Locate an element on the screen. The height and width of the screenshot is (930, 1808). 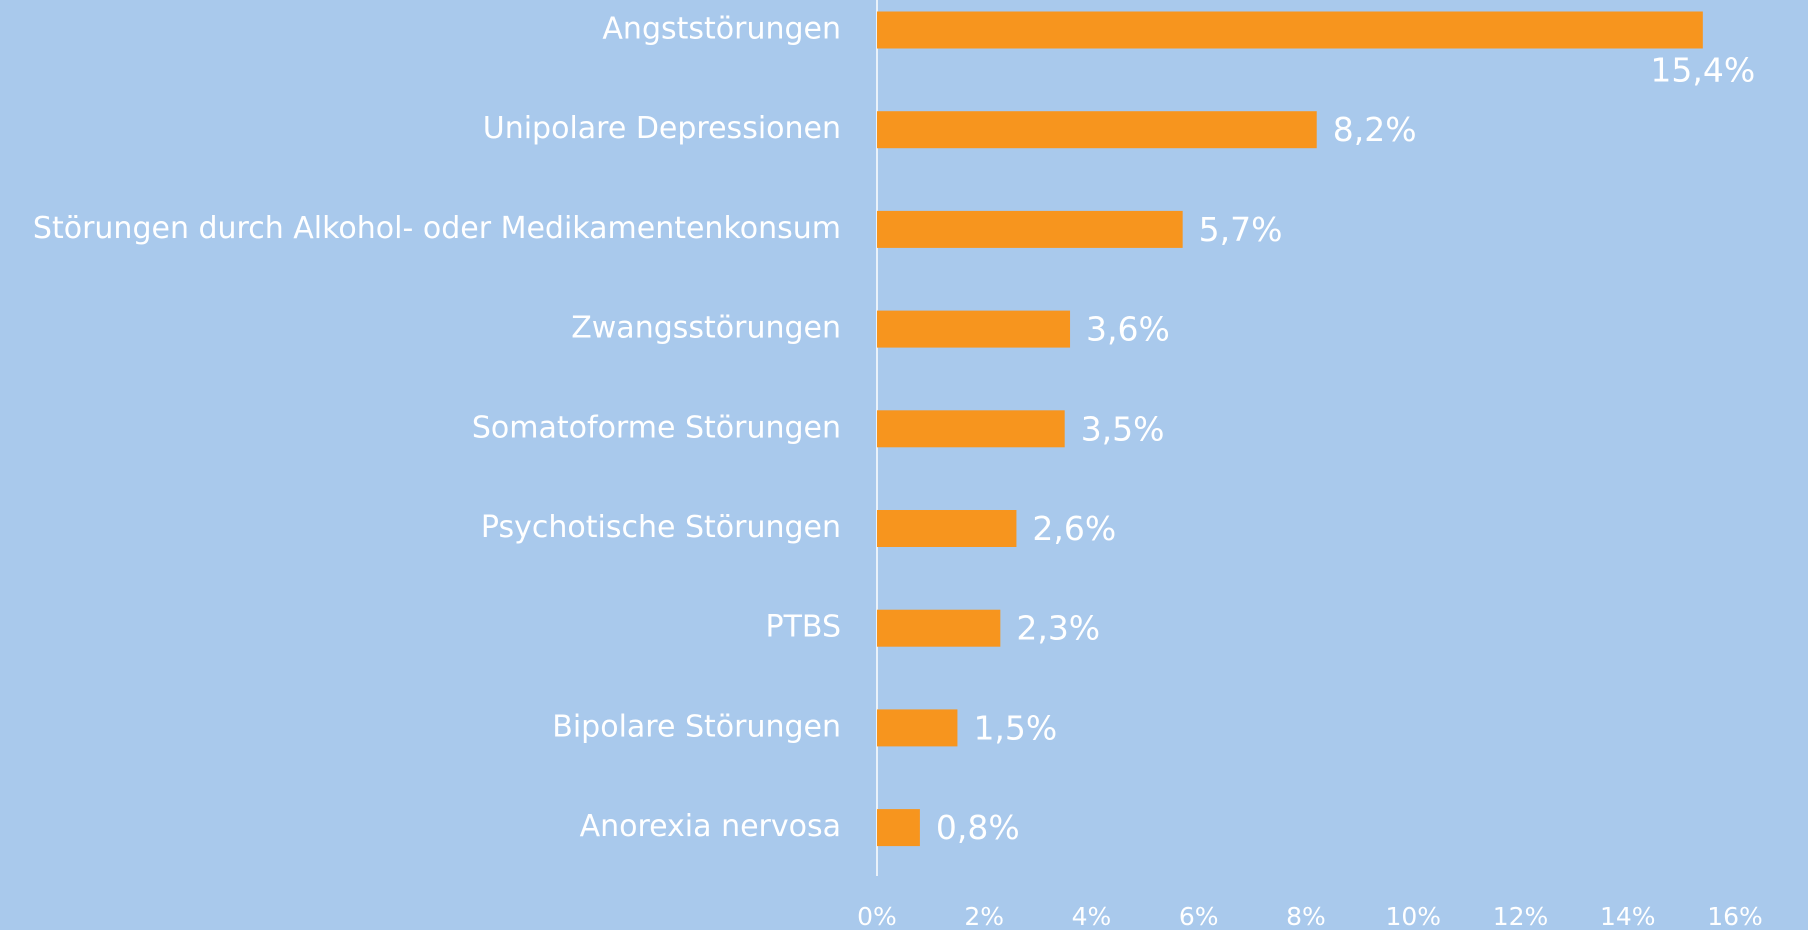
x-tick-label: 6% is located at coordinates (1199, 916).